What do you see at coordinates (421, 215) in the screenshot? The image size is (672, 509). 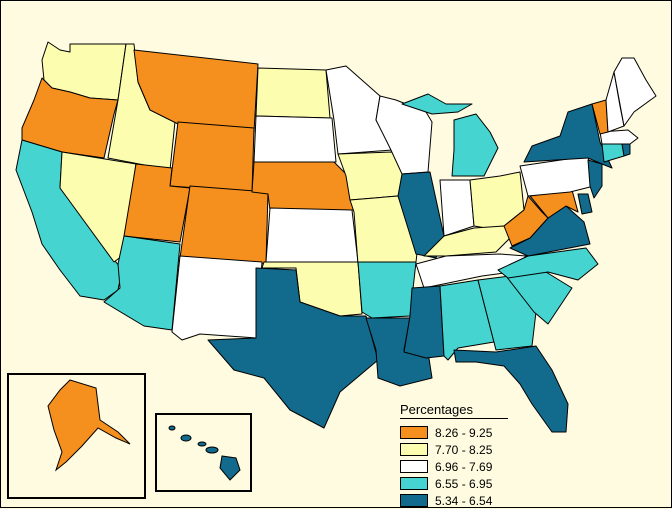 I see `state-IL` at bounding box center [421, 215].